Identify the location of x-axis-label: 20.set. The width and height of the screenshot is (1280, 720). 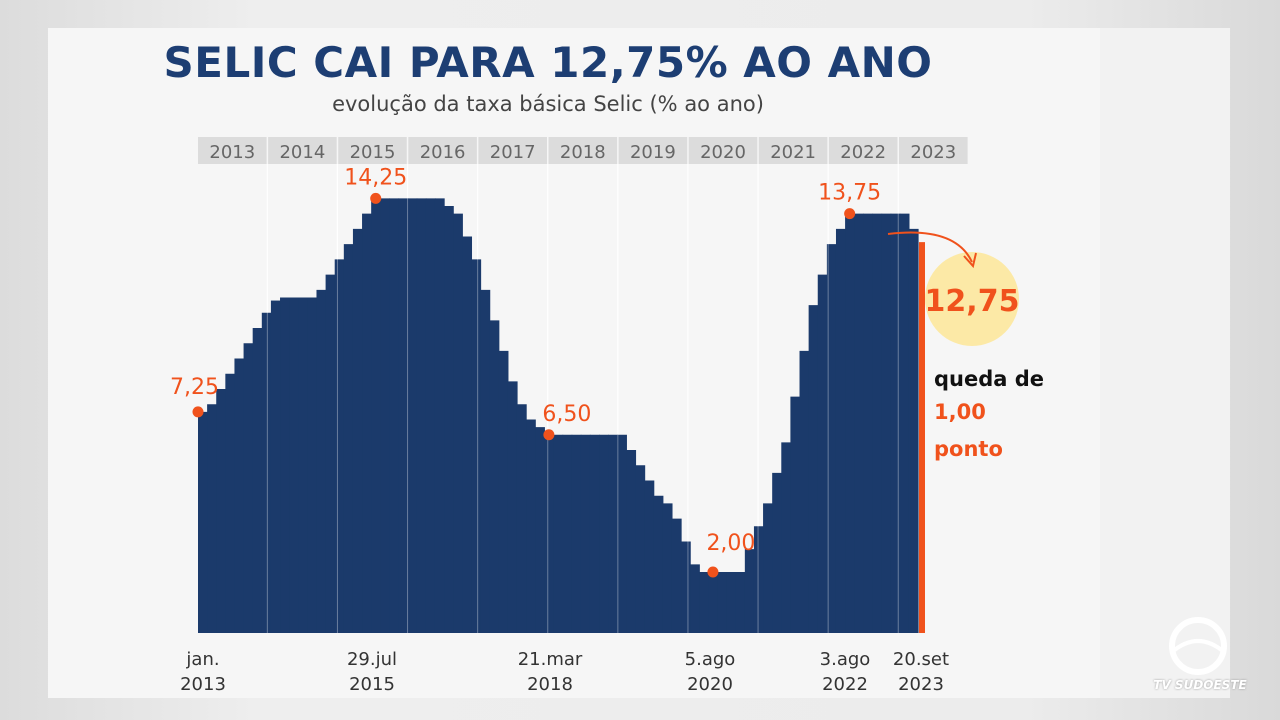
(921, 659).